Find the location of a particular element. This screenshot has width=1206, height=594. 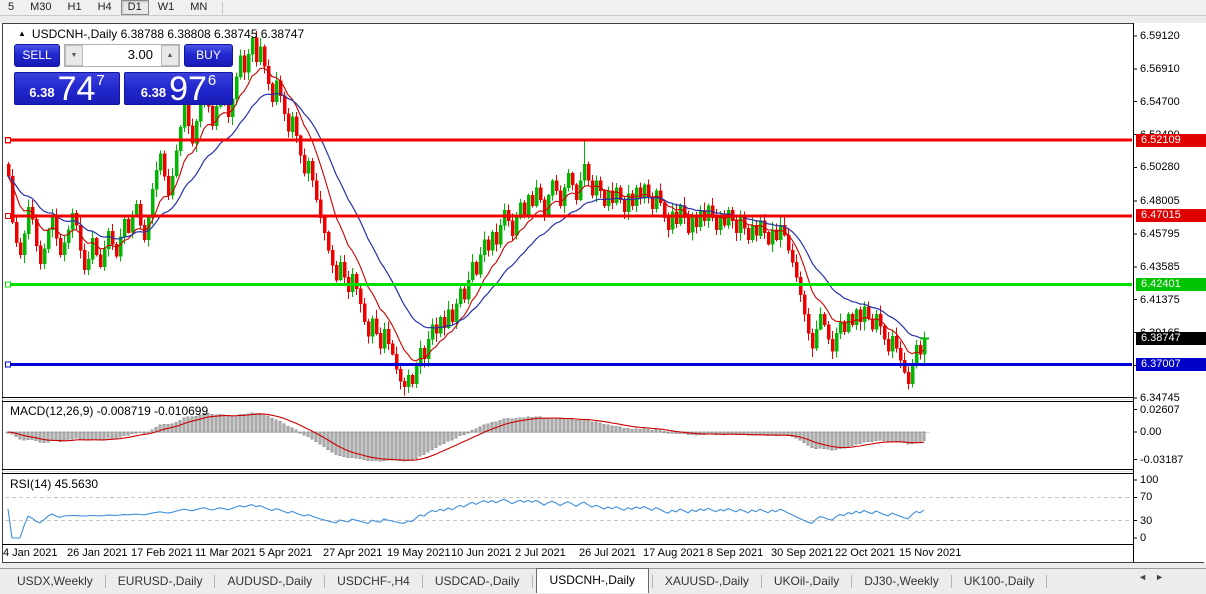

rsi-value: 45.5630 is located at coordinates (76, 484).